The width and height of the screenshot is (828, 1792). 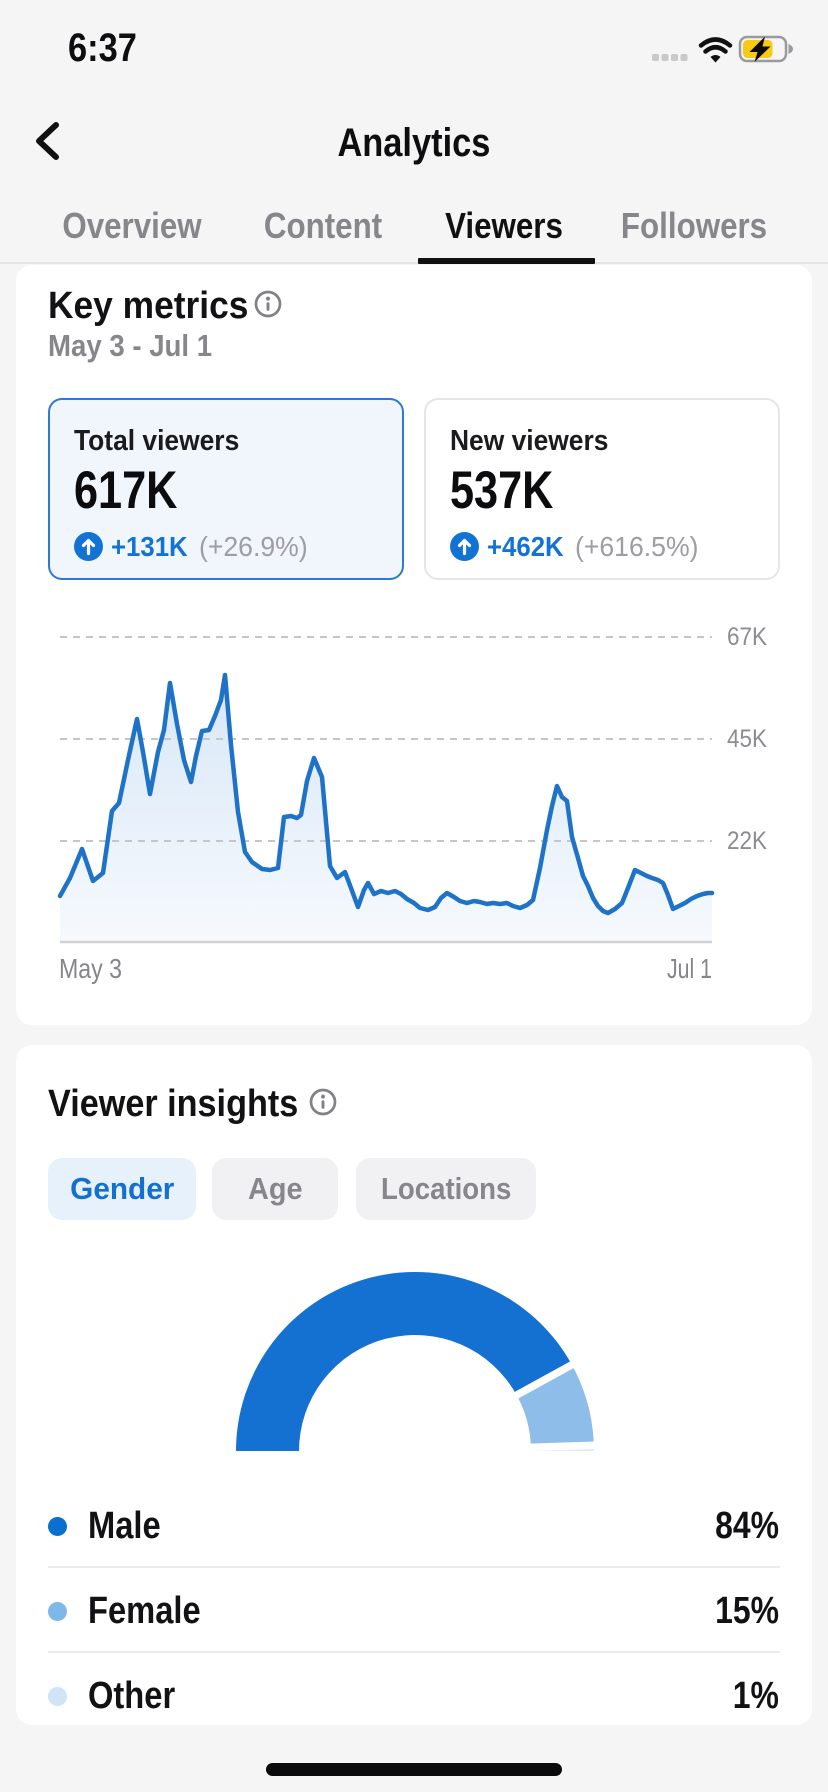 I want to click on svg-text: Jul 1, so click(x=689, y=968).